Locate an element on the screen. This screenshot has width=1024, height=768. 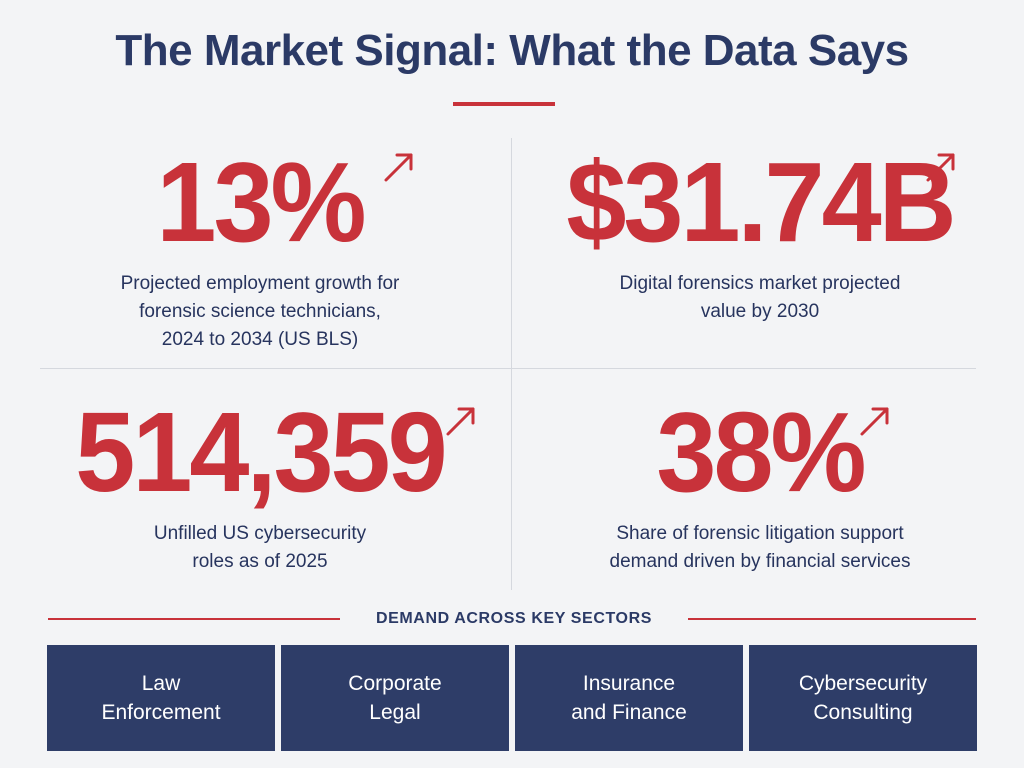
sectors-title: DEMAND ACROSS KEY SECTORS is located at coordinates (514, 618).